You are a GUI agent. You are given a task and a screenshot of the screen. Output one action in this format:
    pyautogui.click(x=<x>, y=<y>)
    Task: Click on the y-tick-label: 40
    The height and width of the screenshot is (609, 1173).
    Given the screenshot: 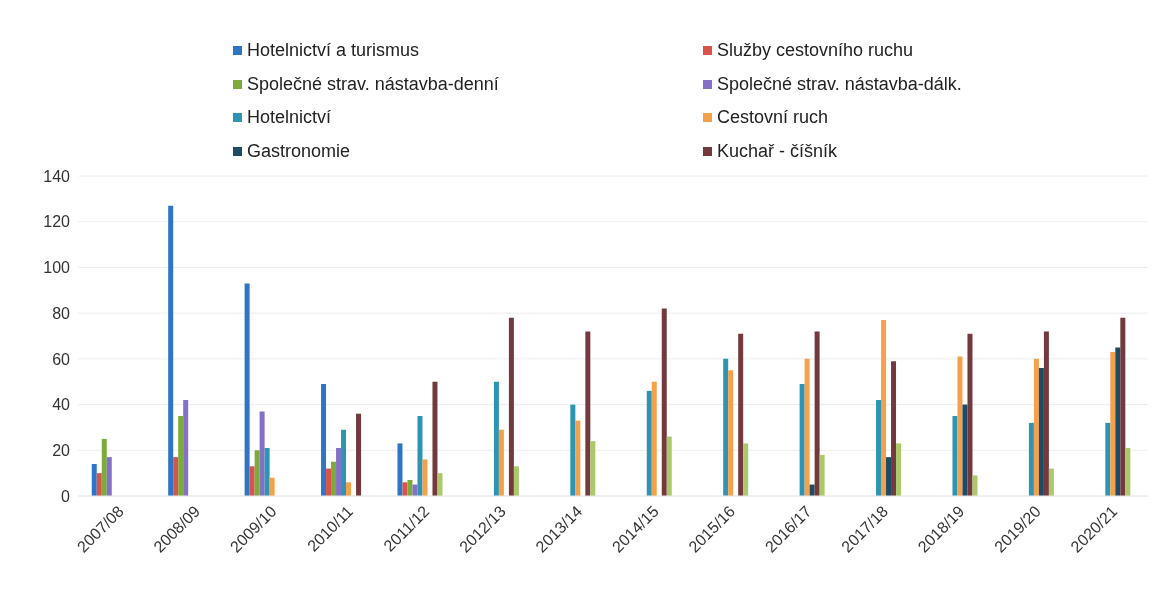 What is the action you would take?
    pyautogui.click(x=61, y=405)
    